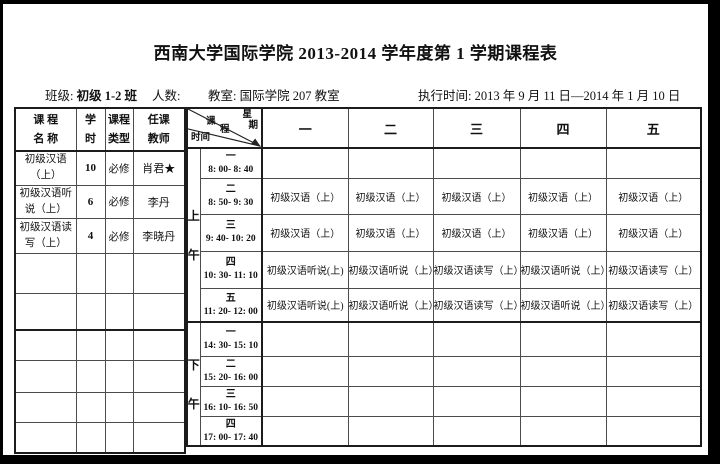 The width and height of the screenshot is (720, 464). What do you see at coordinates (201, 137) in the screenshot?
I see `corner-time-label: 时间` at bounding box center [201, 137].